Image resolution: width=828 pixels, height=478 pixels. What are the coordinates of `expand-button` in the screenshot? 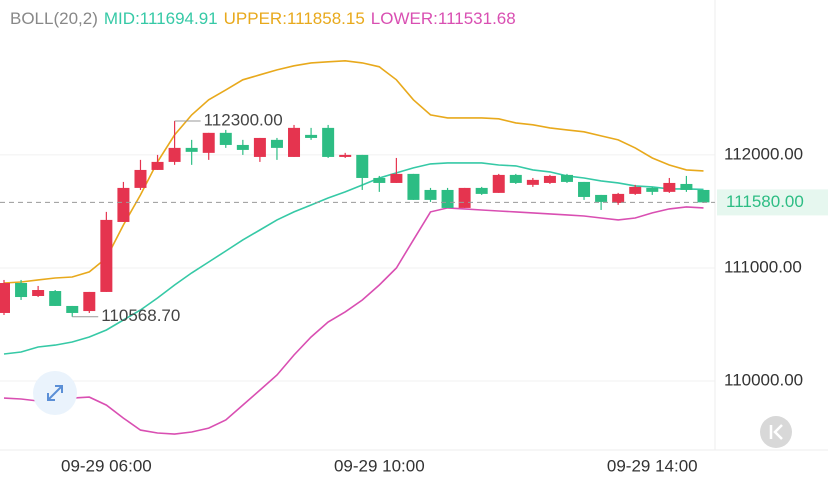 It's located at (55, 393).